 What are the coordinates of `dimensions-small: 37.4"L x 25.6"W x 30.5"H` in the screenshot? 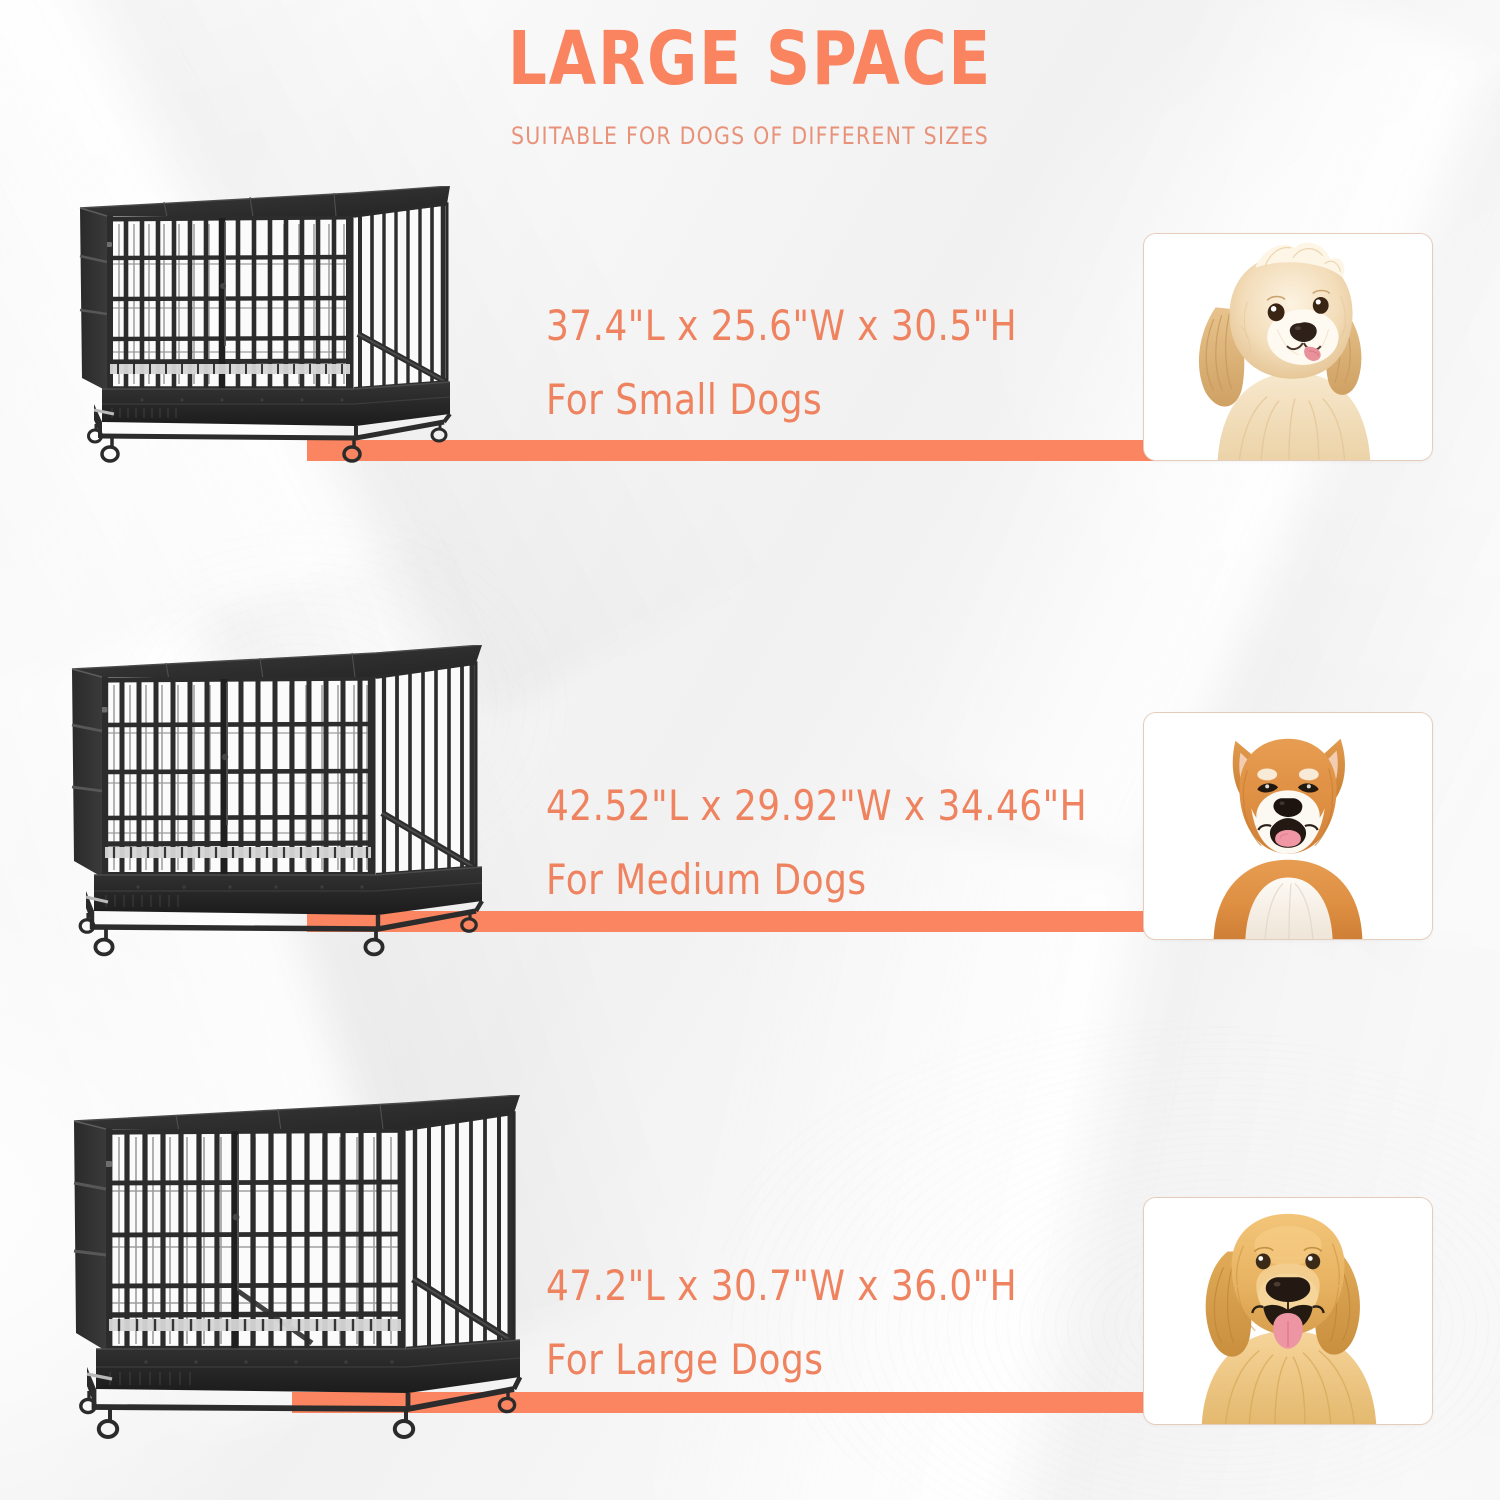 It's located at (782, 325).